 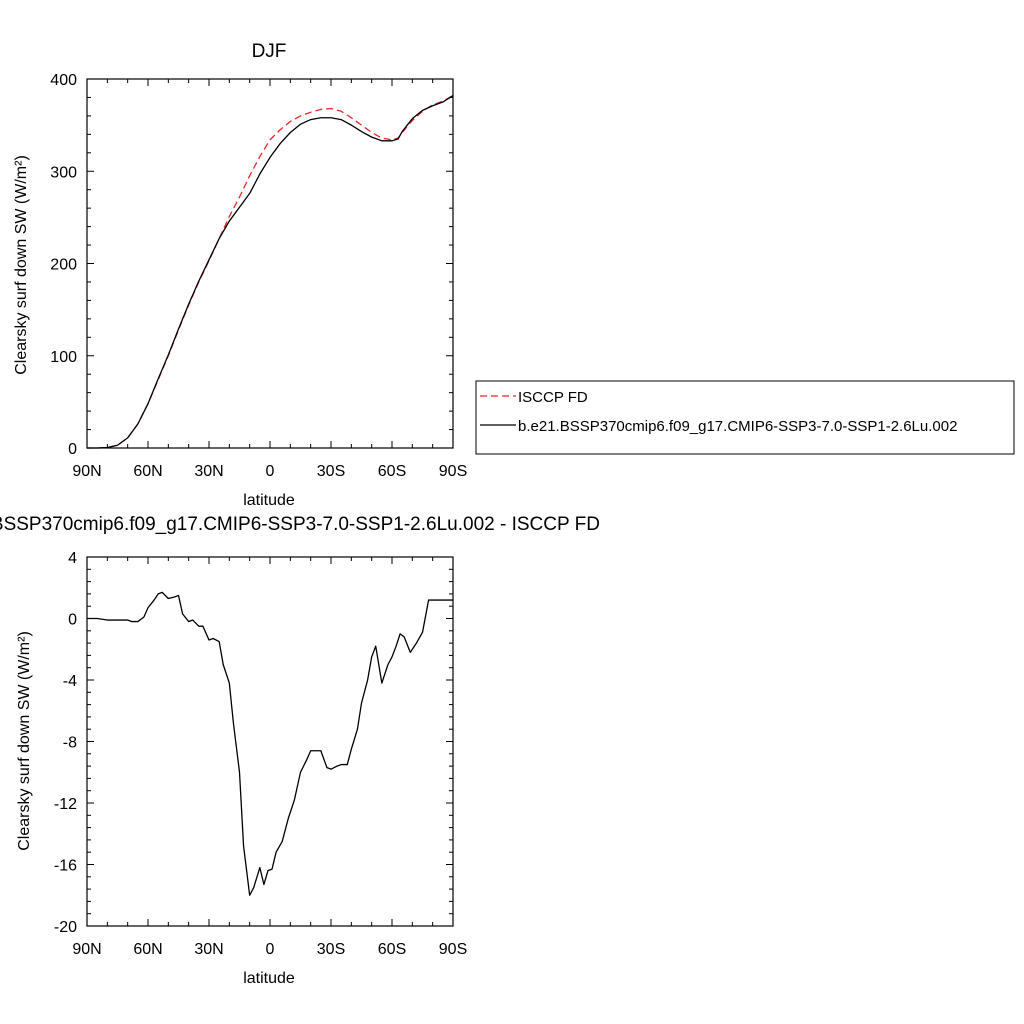 I want to click on bottom-y-tick-label: 0, so click(x=72, y=620).